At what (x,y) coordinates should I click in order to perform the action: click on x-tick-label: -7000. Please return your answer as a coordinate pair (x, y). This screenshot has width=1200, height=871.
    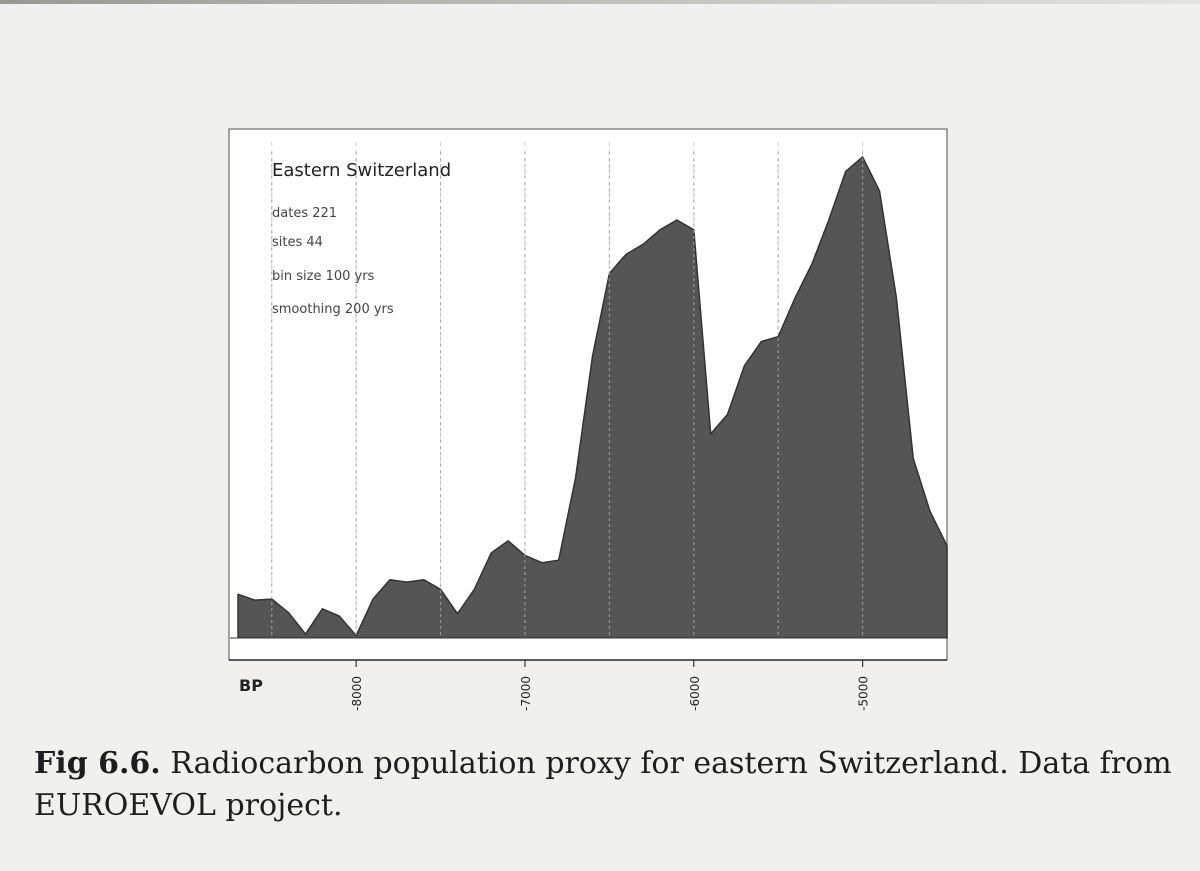
    Looking at the image, I should click on (526, 693).